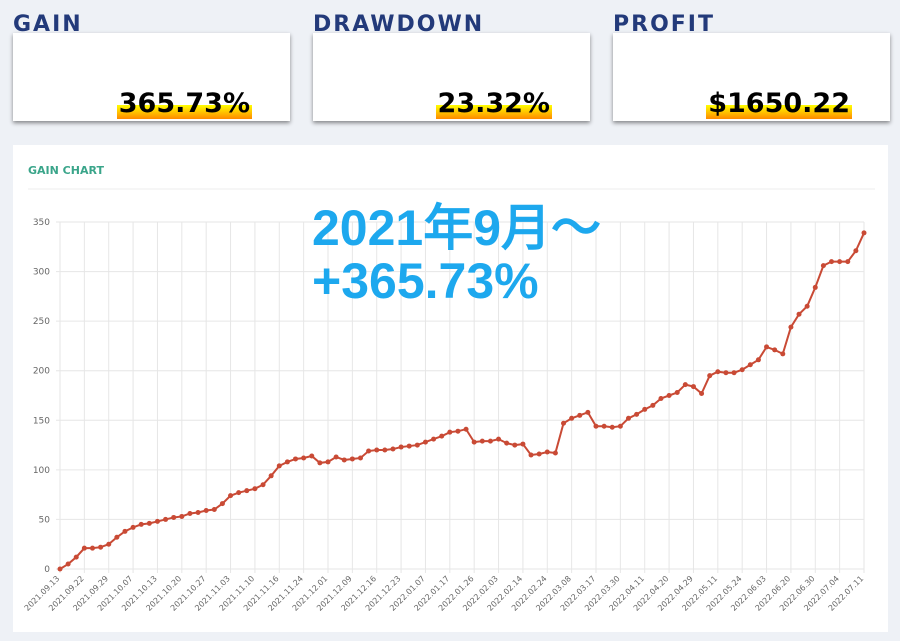  Describe the element at coordinates (664, 24) in the screenshot. I see `card-title: PROFIT` at that location.